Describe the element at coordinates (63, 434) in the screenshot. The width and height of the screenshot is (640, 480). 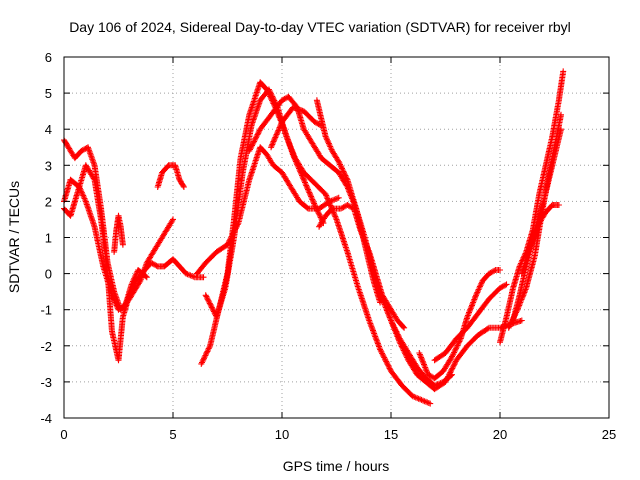
I see `x-tick-label: 0` at that location.